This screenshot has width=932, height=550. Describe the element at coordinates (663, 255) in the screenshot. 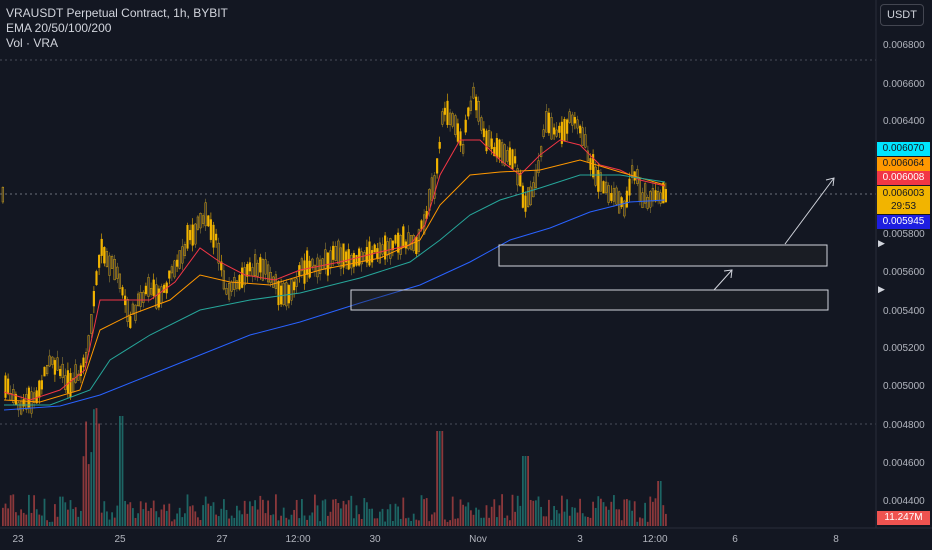

I see `upper-demand-zone` at that location.